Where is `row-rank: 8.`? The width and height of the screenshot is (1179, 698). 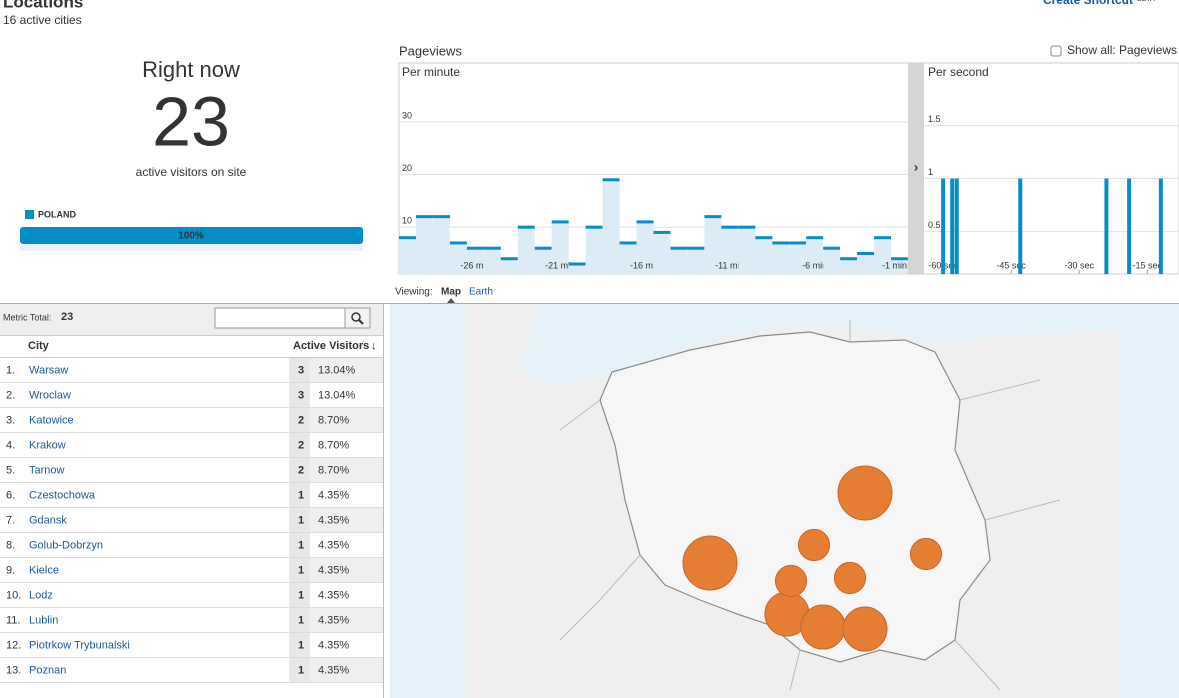
row-rank: 8. is located at coordinates (10, 545).